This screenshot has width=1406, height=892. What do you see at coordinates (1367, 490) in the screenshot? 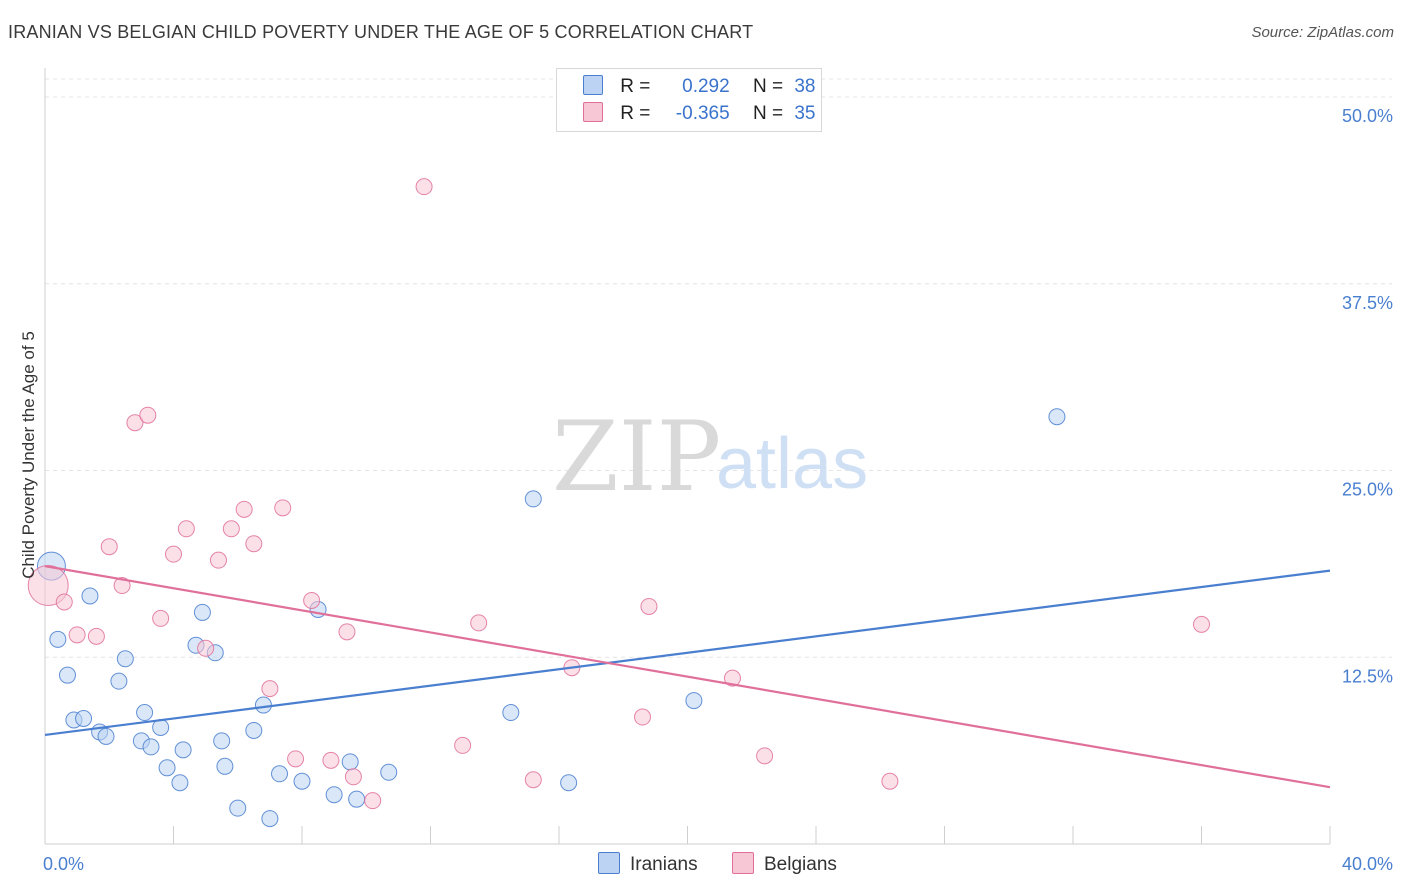
I see `y-tick-label: 25.0%` at bounding box center [1367, 490].